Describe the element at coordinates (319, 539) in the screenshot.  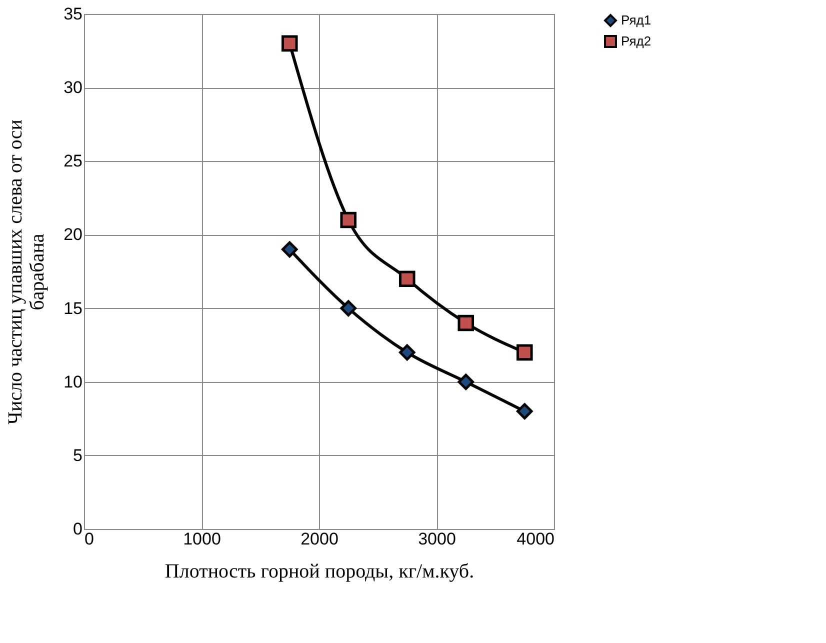
I see `x-tick-label: 2000` at that location.